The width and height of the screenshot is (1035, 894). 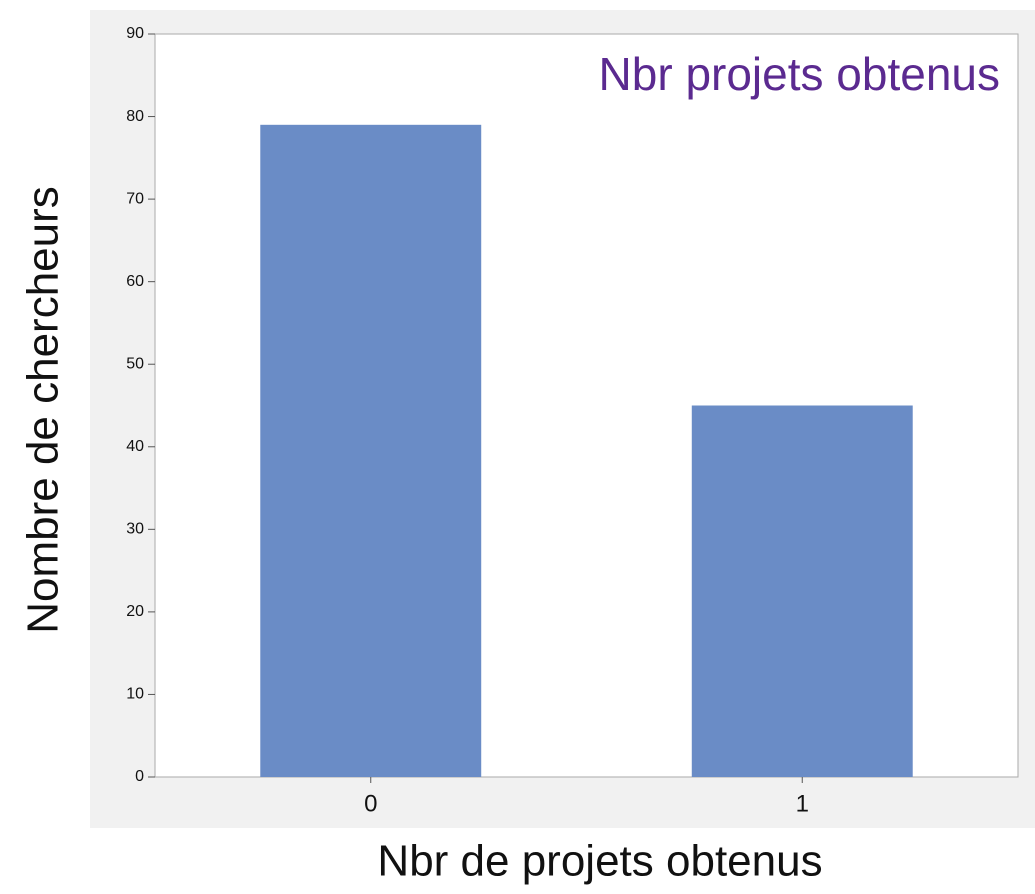 I want to click on x-tick-label: 1, so click(x=802, y=803).